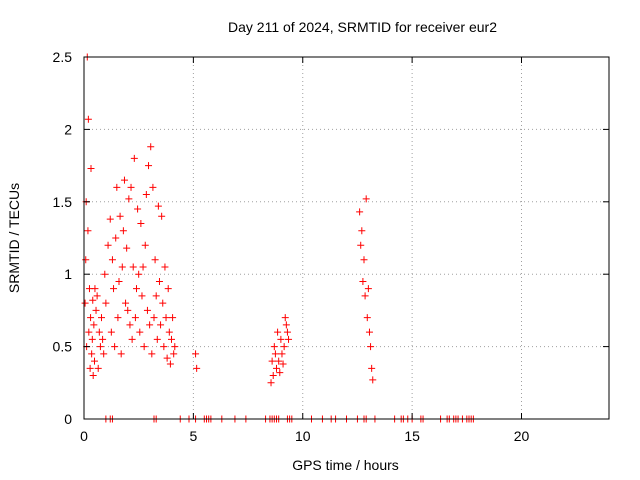 The height and width of the screenshot is (480, 640). I want to click on x-tick-label: 5, so click(193, 436).